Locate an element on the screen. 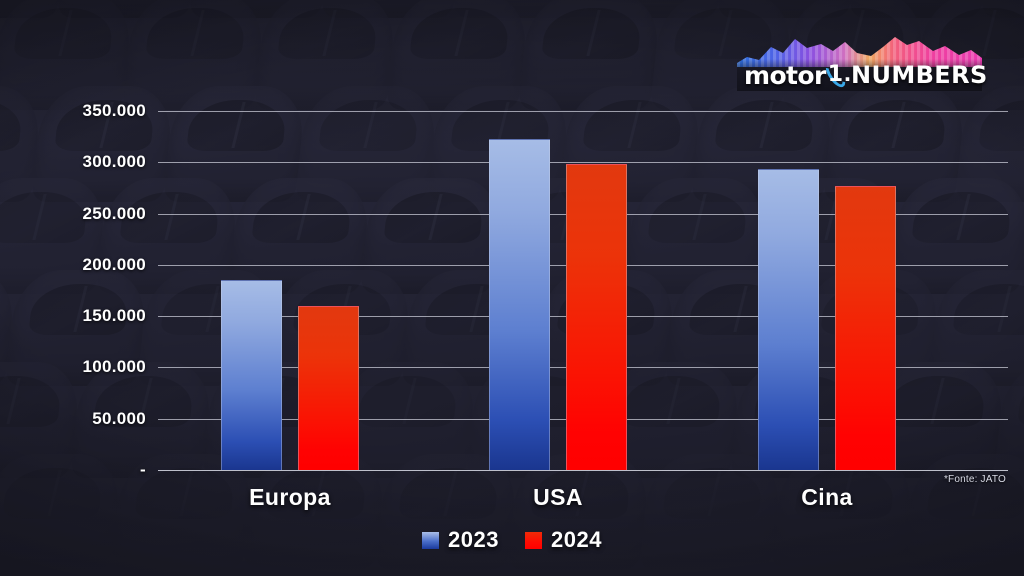  logo-one-badge: 1 is located at coordinates (835, 75).